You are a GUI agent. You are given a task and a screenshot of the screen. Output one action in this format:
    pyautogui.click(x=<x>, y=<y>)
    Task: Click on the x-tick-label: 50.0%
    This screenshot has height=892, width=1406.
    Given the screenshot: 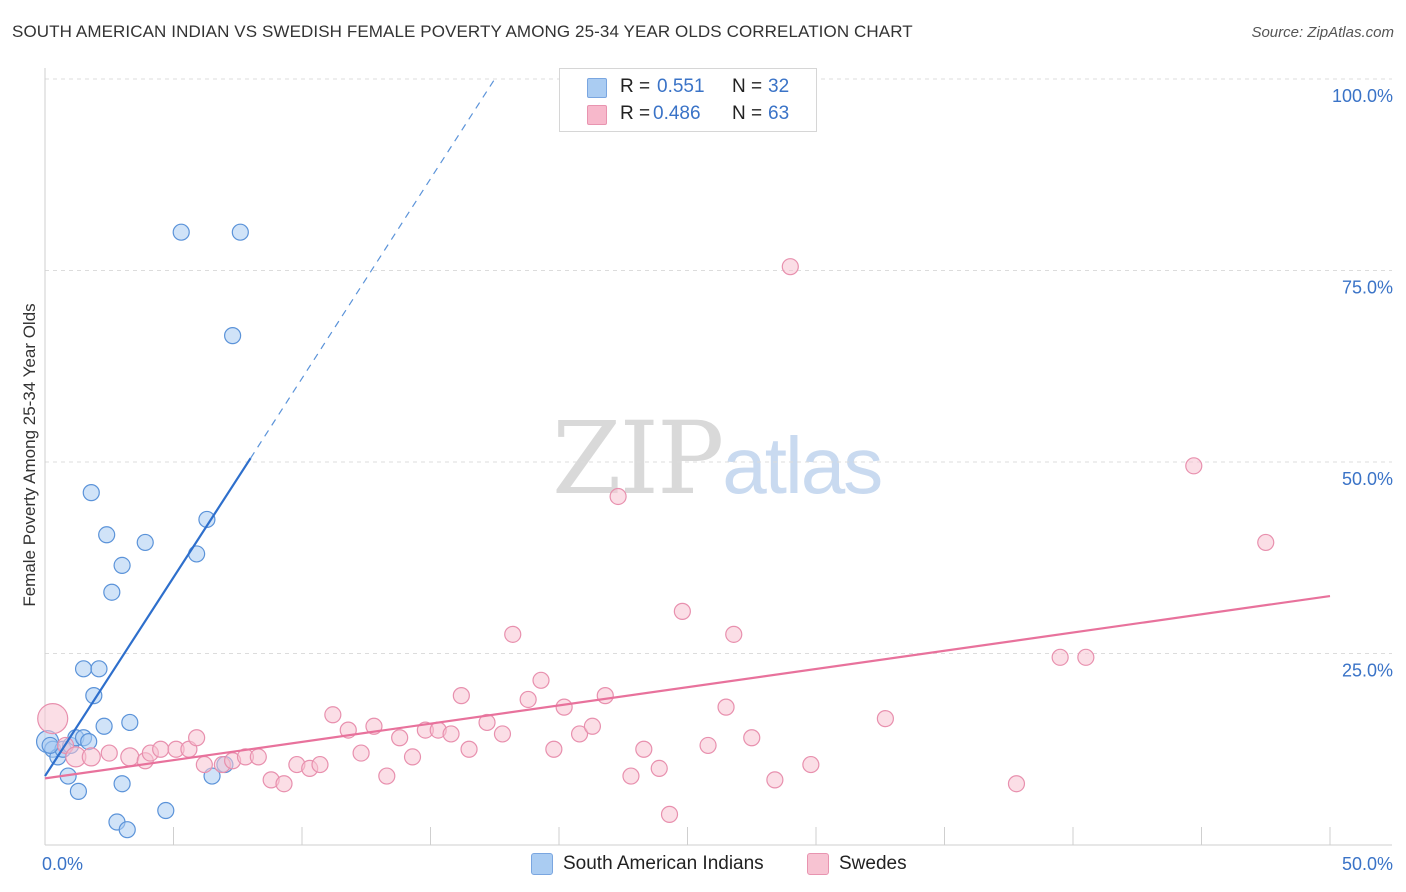 What is the action you would take?
    pyautogui.click(x=1367, y=864)
    